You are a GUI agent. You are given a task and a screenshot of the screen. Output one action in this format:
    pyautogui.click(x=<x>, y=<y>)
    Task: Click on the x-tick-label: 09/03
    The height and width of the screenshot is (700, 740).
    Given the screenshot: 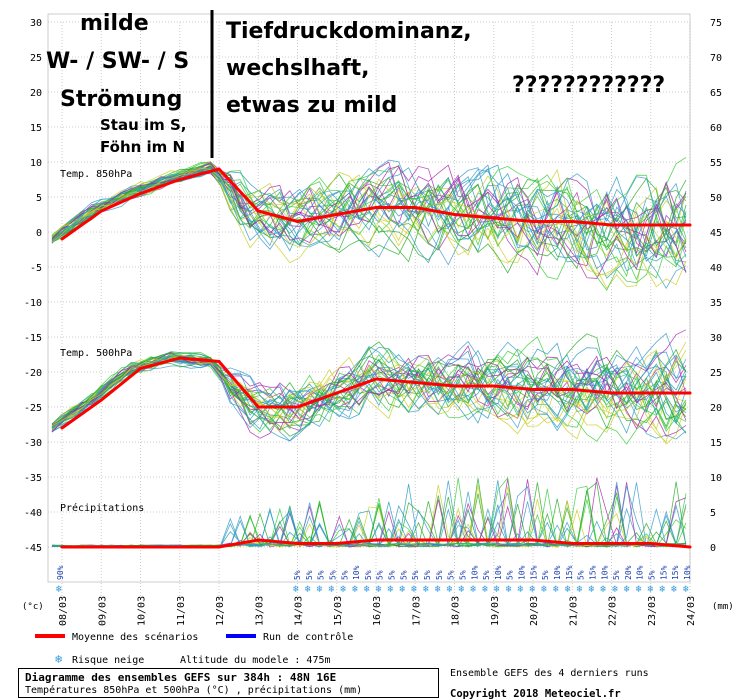 What is the action you would take?
    pyautogui.click(x=102, y=611)
    